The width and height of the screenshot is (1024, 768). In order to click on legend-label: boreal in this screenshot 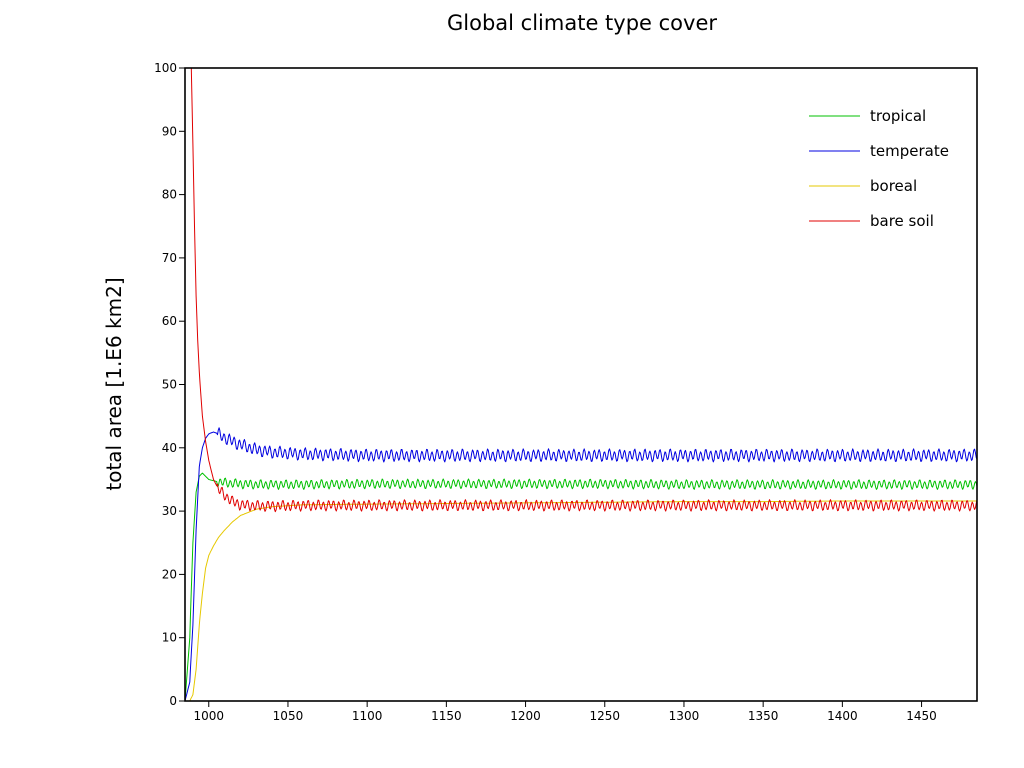, I will do `click(893, 186)`.